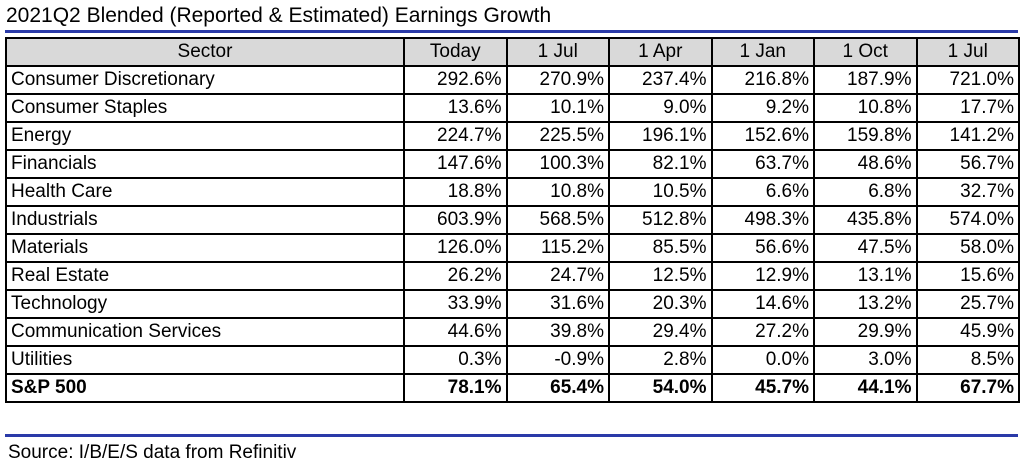 The image size is (1024, 469). Describe the element at coordinates (152, 452) in the screenshot. I see `source-note: Source: I/B/E/S data from Refinitiv` at that location.